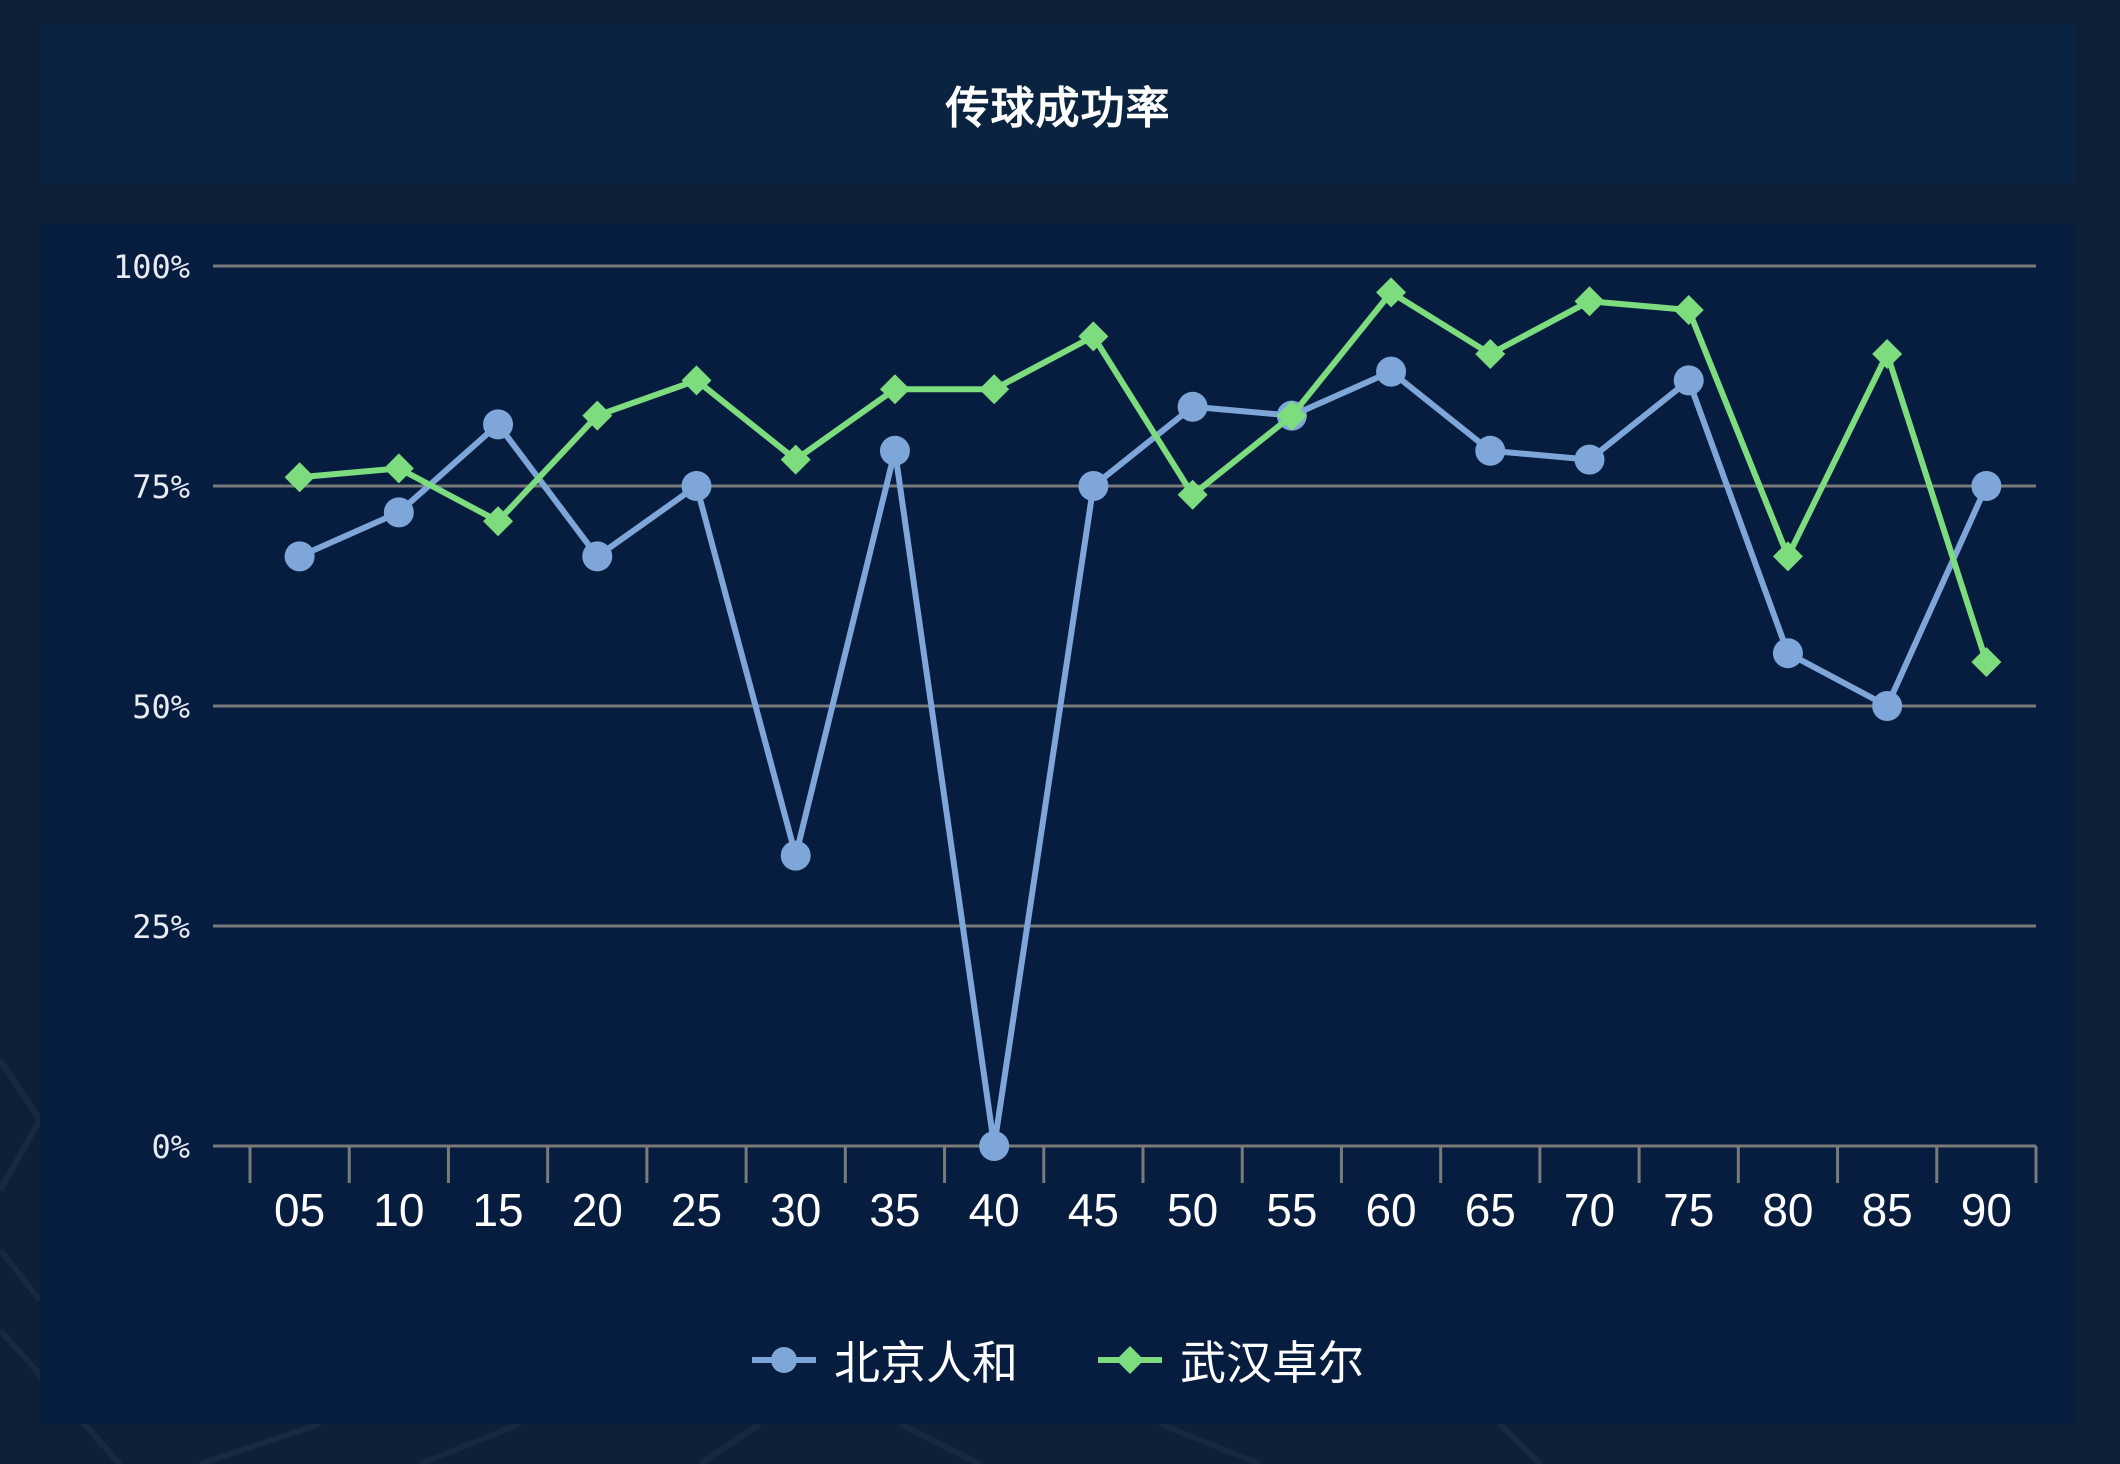 Image resolution: width=2120 pixels, height=1464 pixels. I want to click on x-tick-label: 70, so click(1589, 1210).